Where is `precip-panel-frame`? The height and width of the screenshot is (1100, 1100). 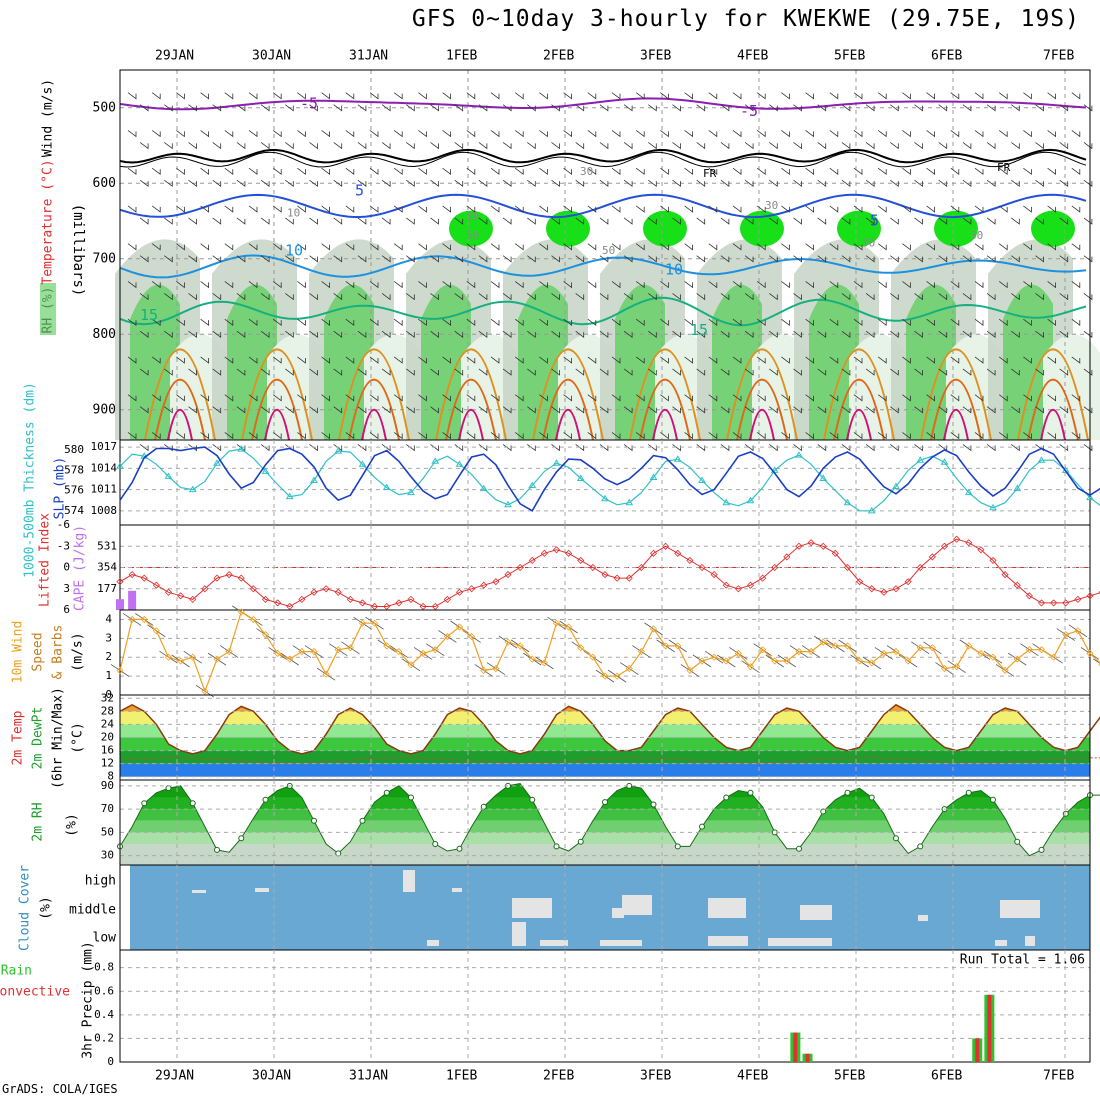 precip-panel-frame is located at coordinates (605, 1006).